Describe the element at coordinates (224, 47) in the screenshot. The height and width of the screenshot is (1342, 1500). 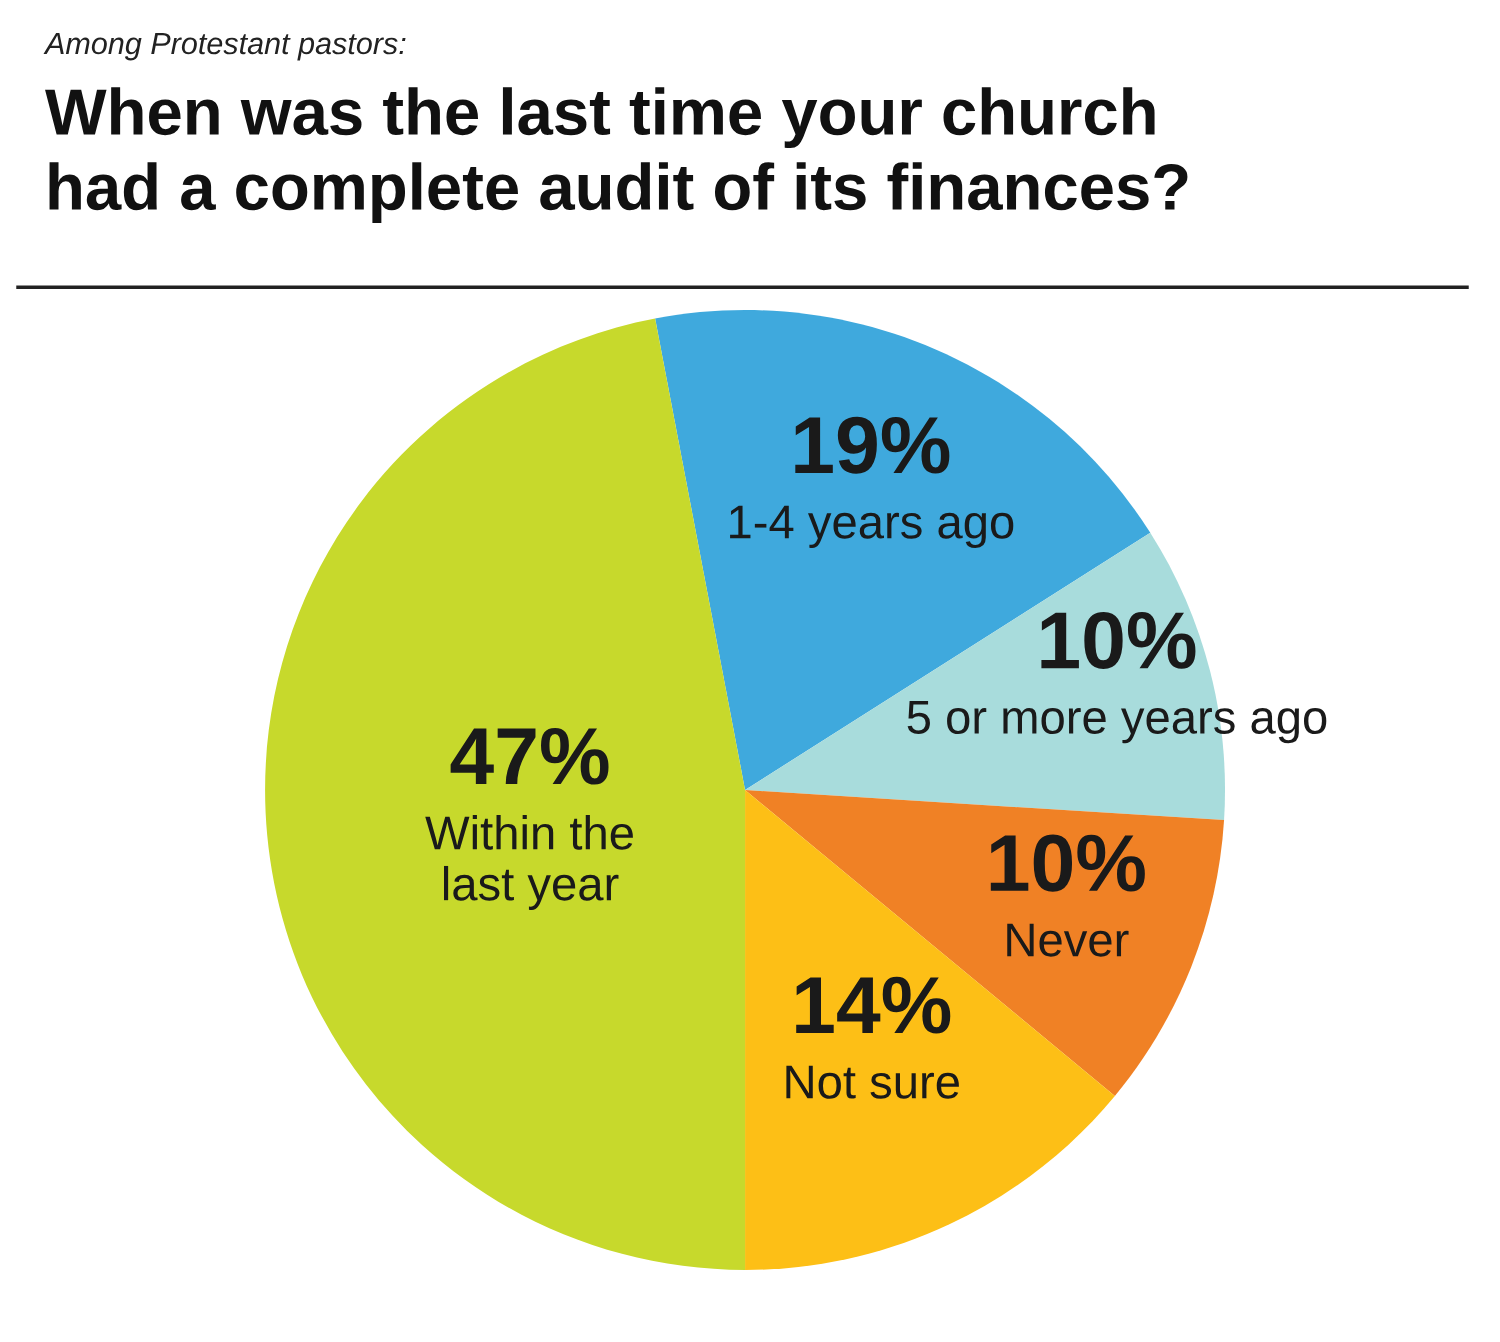
I see `chart-subtitle: Among Protestant pastors:` at that location.